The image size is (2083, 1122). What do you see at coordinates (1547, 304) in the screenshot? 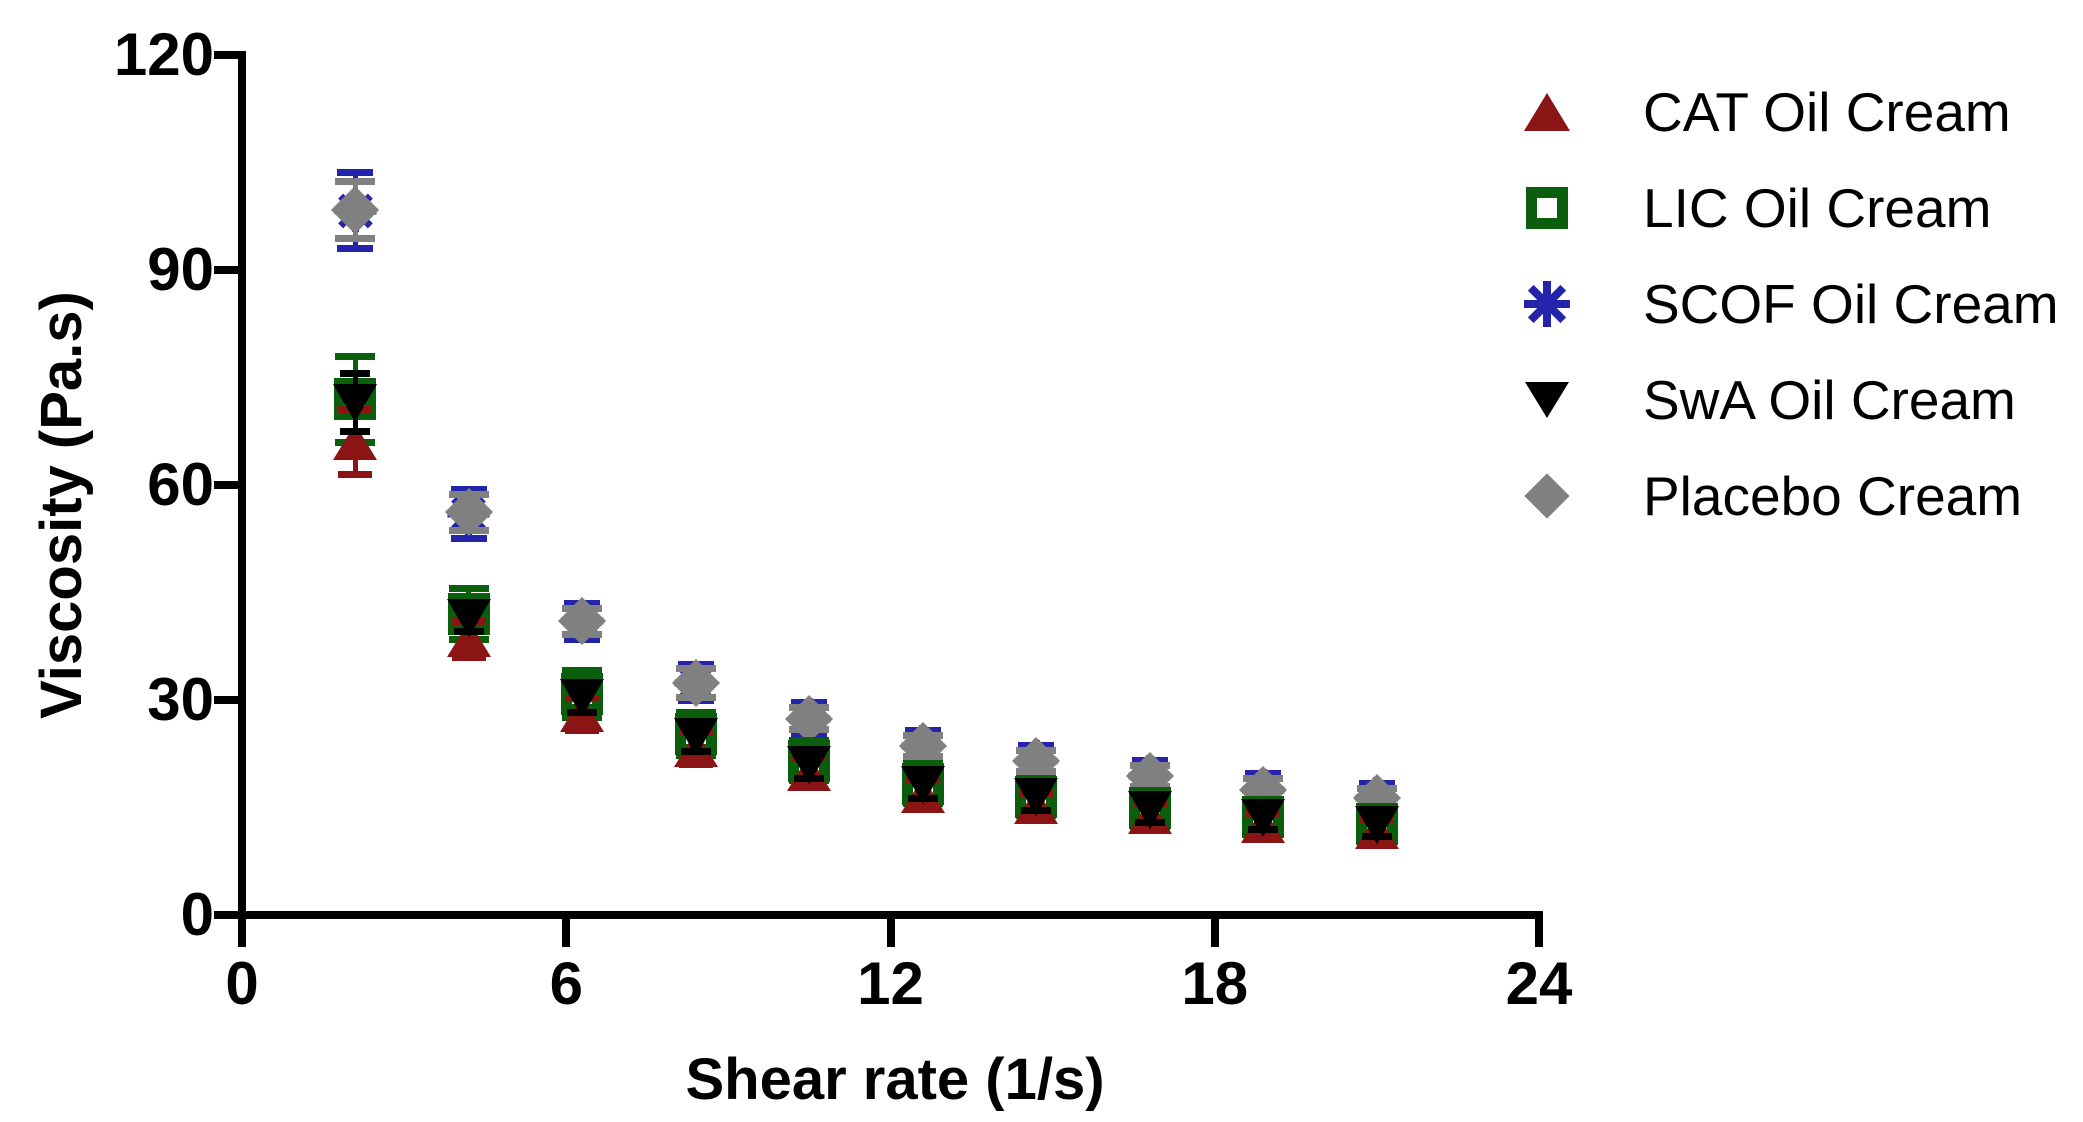
I see `asterisk-marker` at bounding box center [1547, 304].